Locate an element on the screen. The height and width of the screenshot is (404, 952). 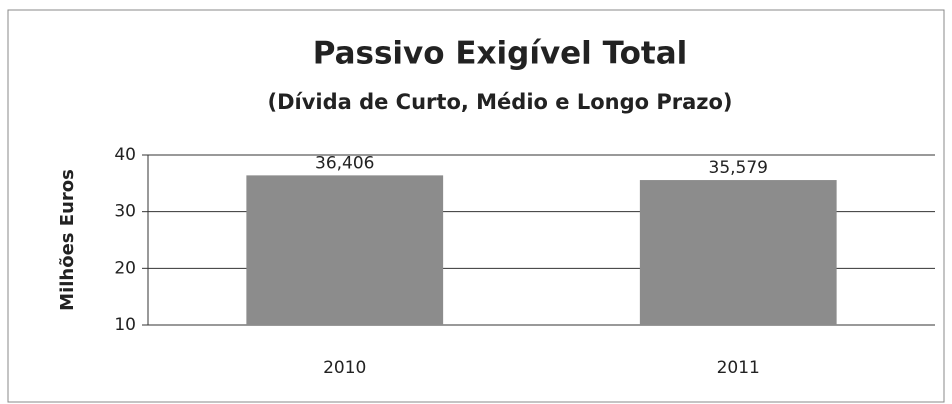
y-tick-label: 40 is located at coordinates (125, 155).